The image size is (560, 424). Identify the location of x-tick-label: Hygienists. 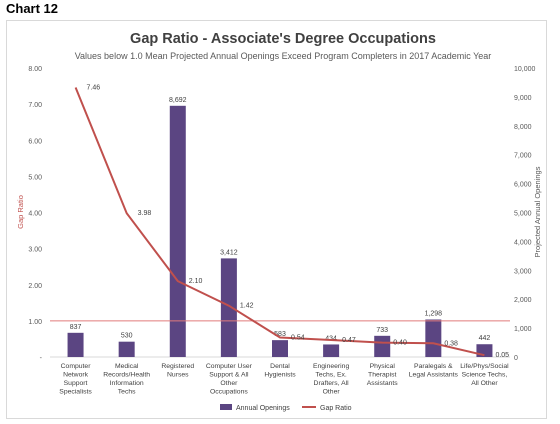
(280, 375).